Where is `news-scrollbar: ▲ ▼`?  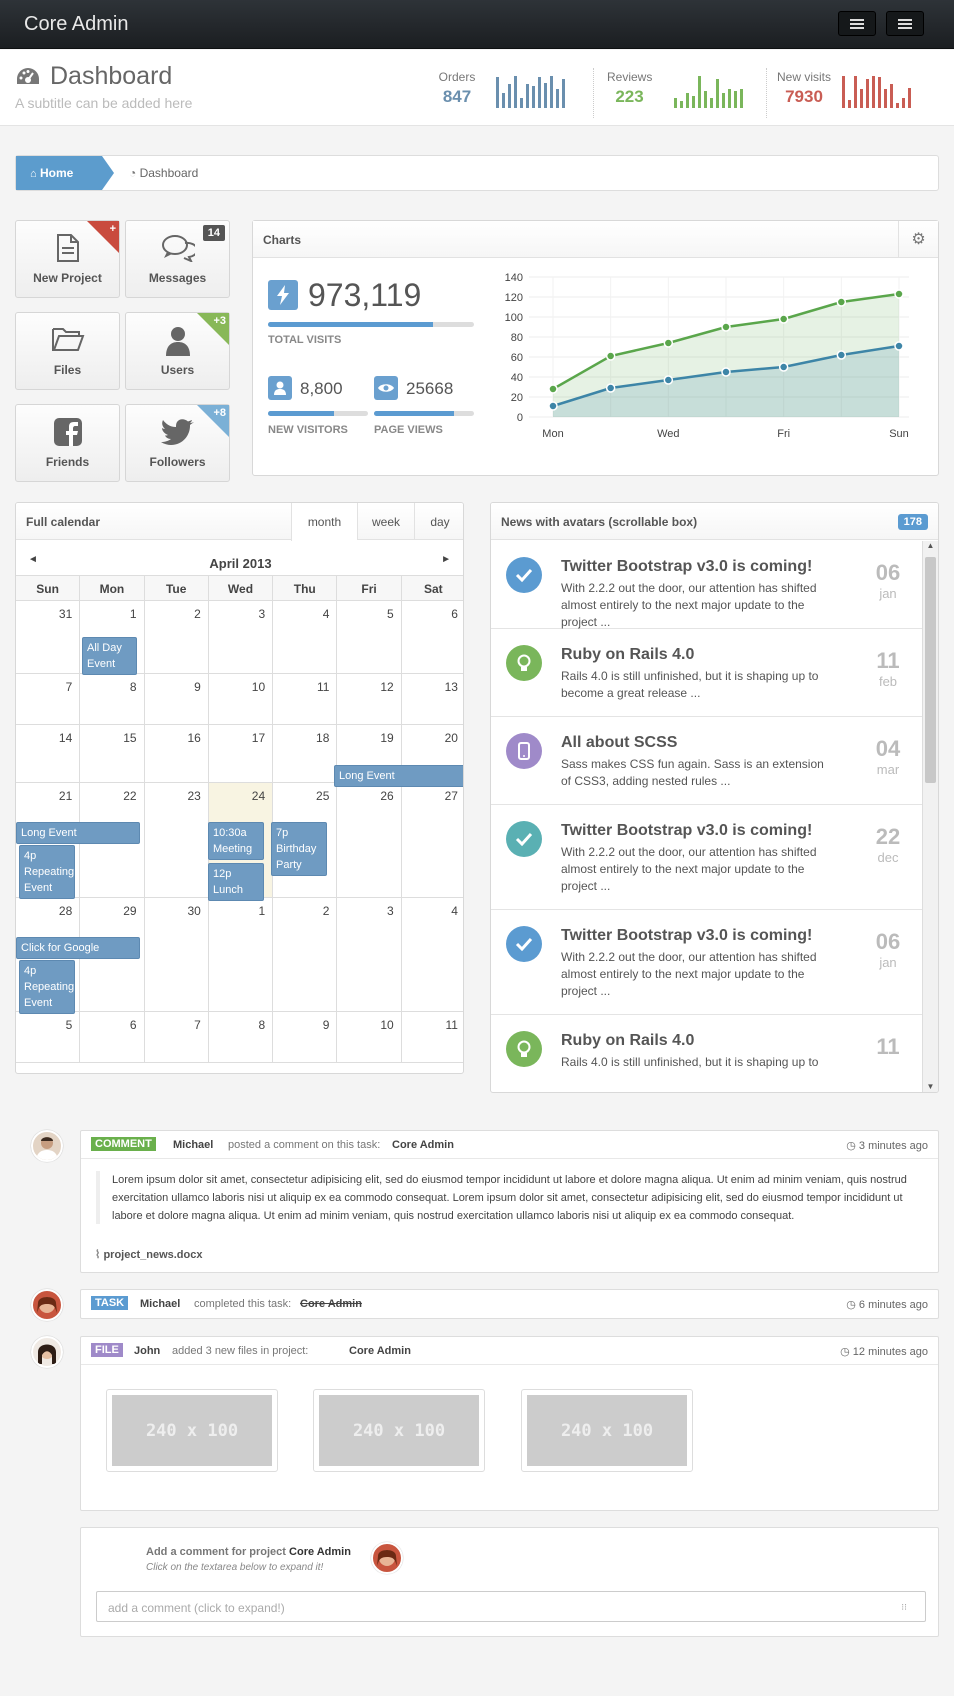
news-scrollbar: ▲ ▼ is located at coordinates (930, 816).